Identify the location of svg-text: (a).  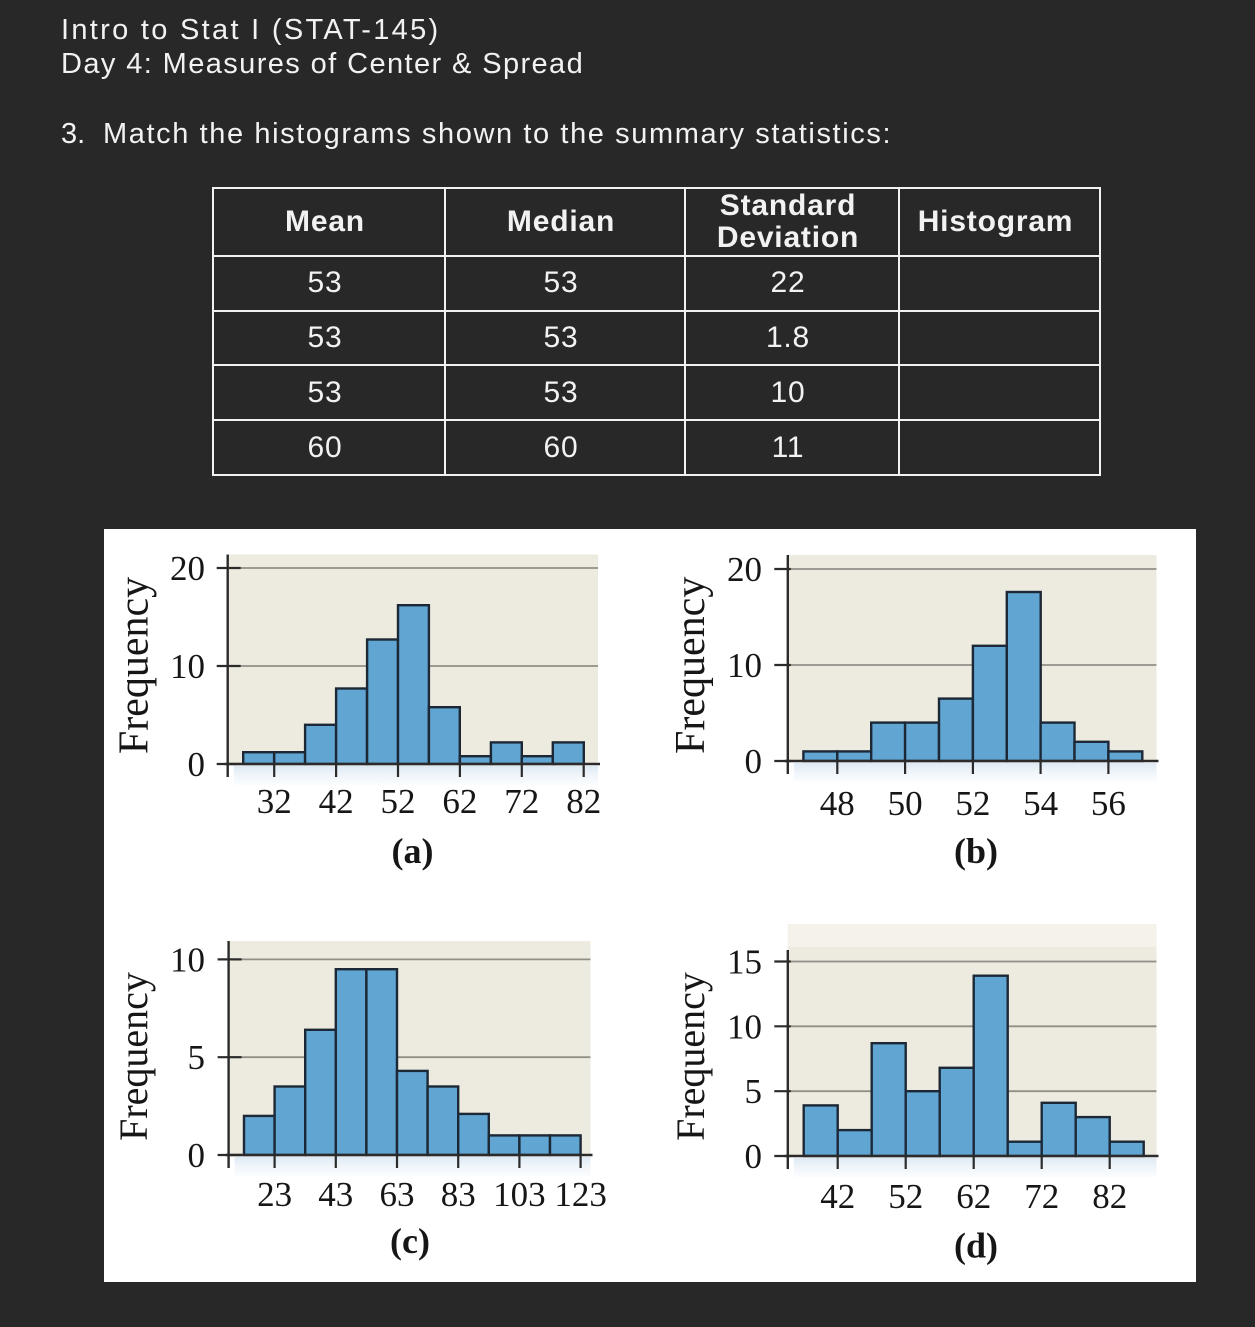
(413, 851).